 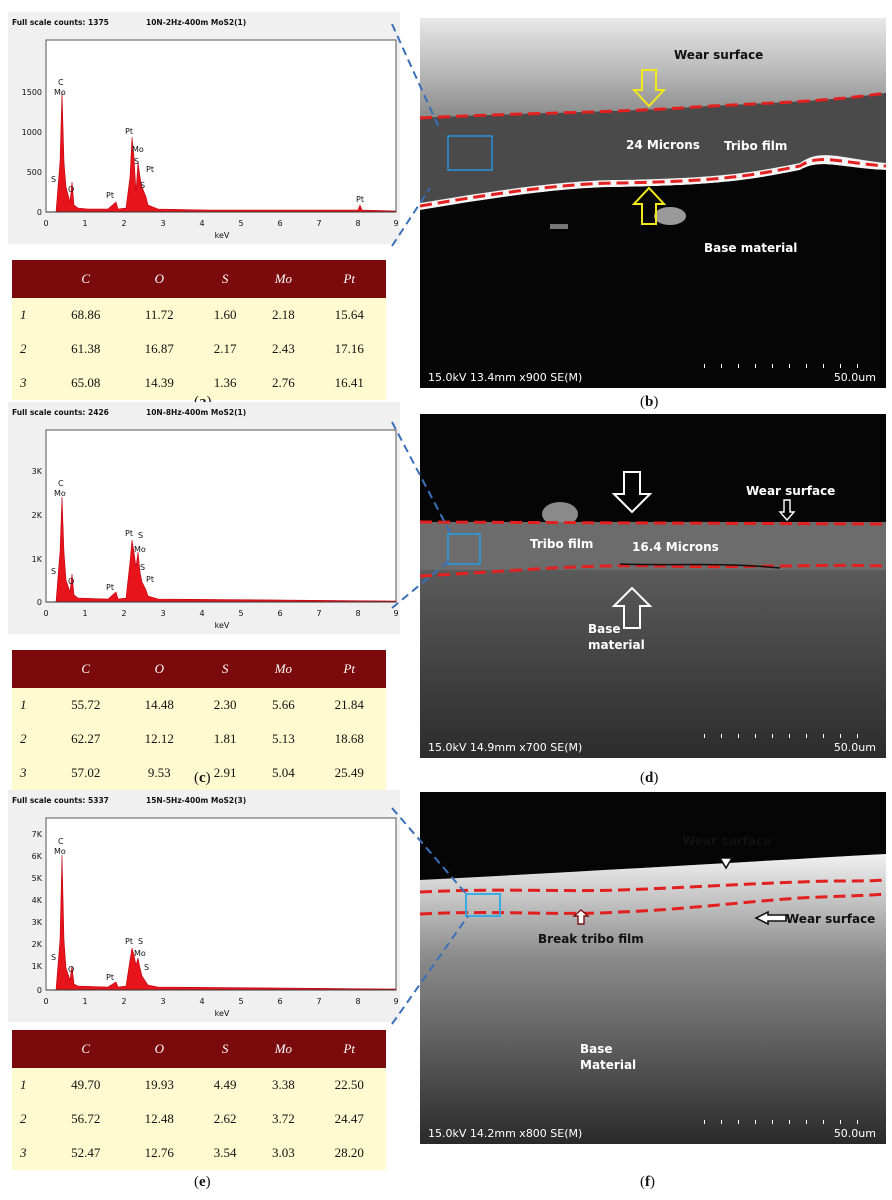 What do you see at coordinates (199, 1153) in the screenshot?
I see `table-row: 3 52.47 12.76 3.54 3.03 28.20` at bounding box center [199, 1153].